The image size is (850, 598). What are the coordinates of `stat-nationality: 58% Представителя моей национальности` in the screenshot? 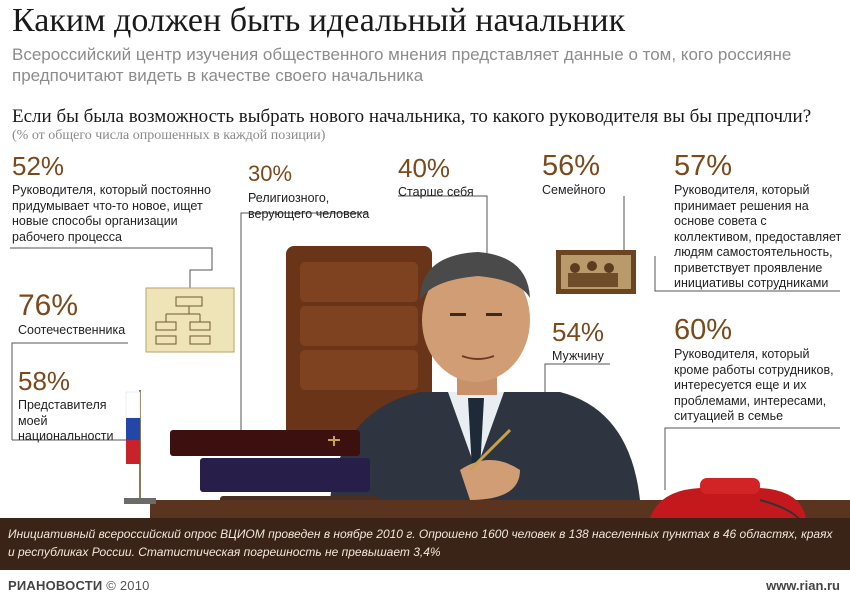 It's located at (73, 406).